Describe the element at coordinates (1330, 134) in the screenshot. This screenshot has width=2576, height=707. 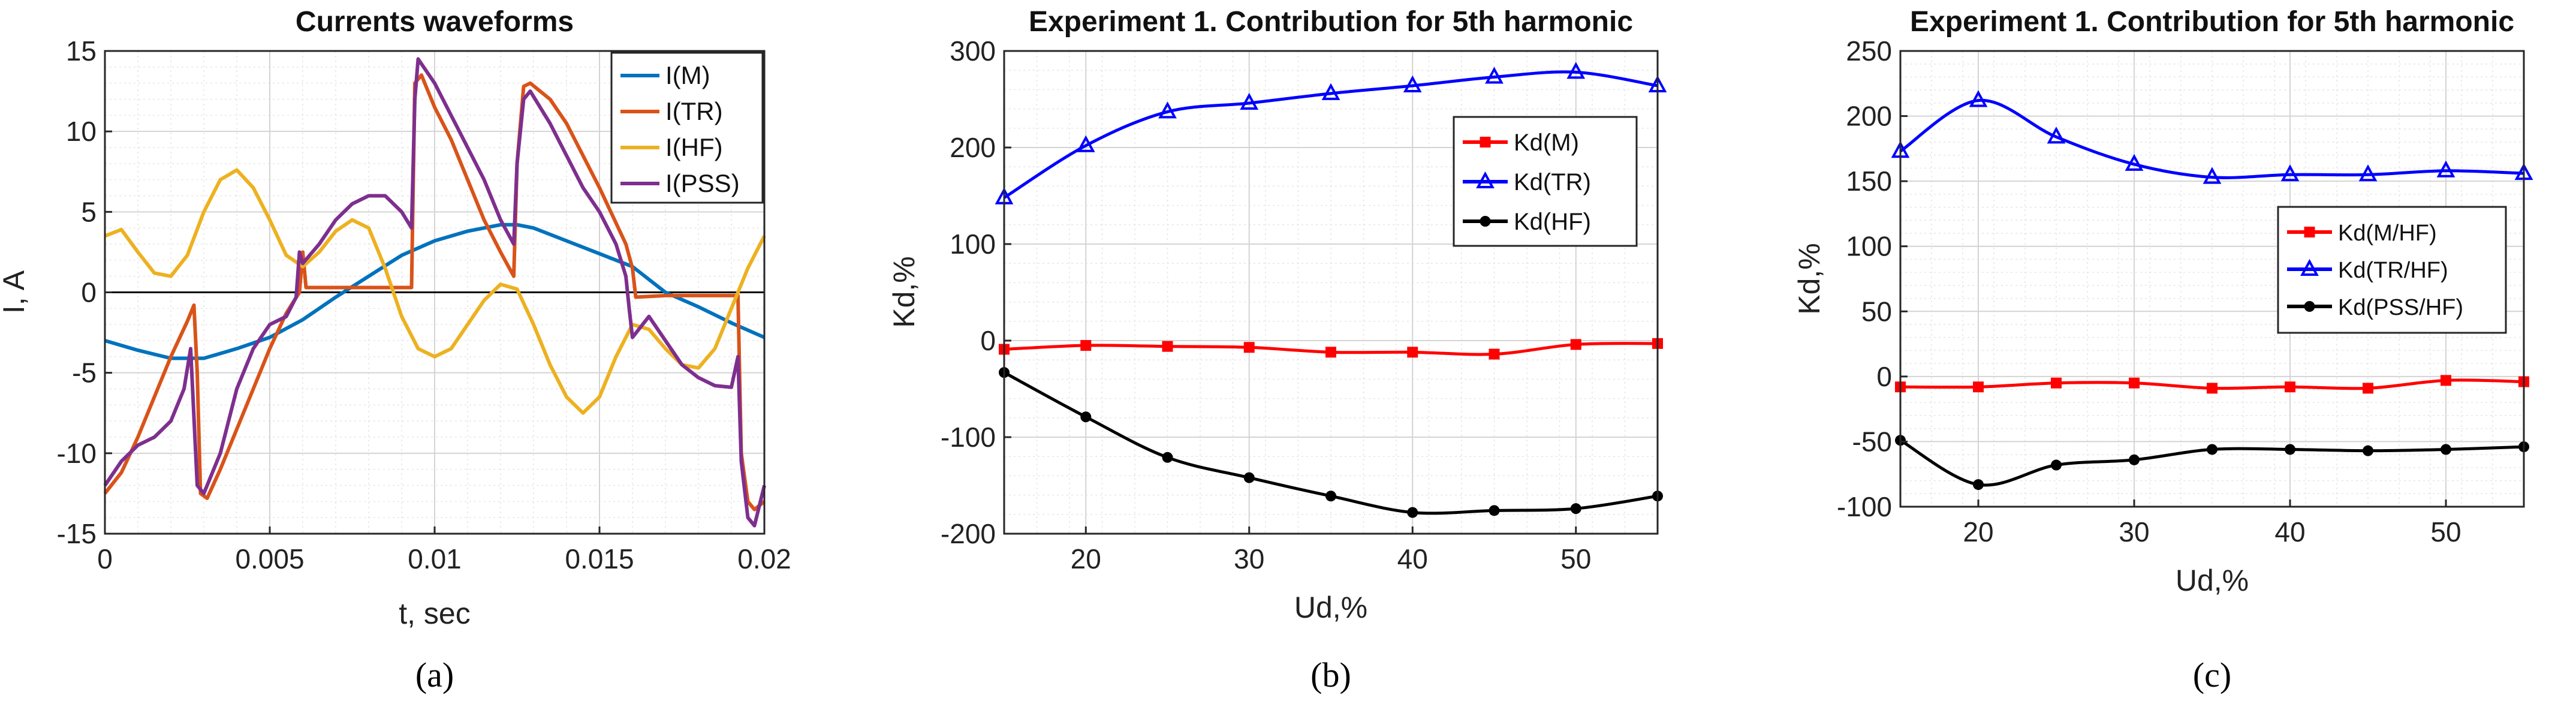
I see `chart-b-series-kd-tr-line` at that location.